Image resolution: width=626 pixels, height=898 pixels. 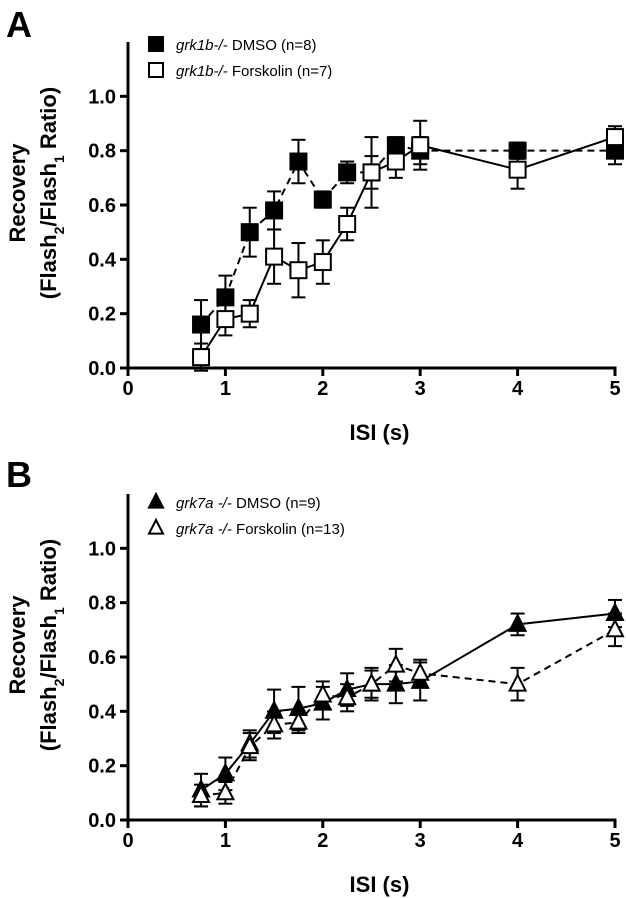 What do you see at coordinates (280, 71) in the screenshot?
I see `legend-label-rest: Forskolin (n=7)` at bounding box center [280, 71].